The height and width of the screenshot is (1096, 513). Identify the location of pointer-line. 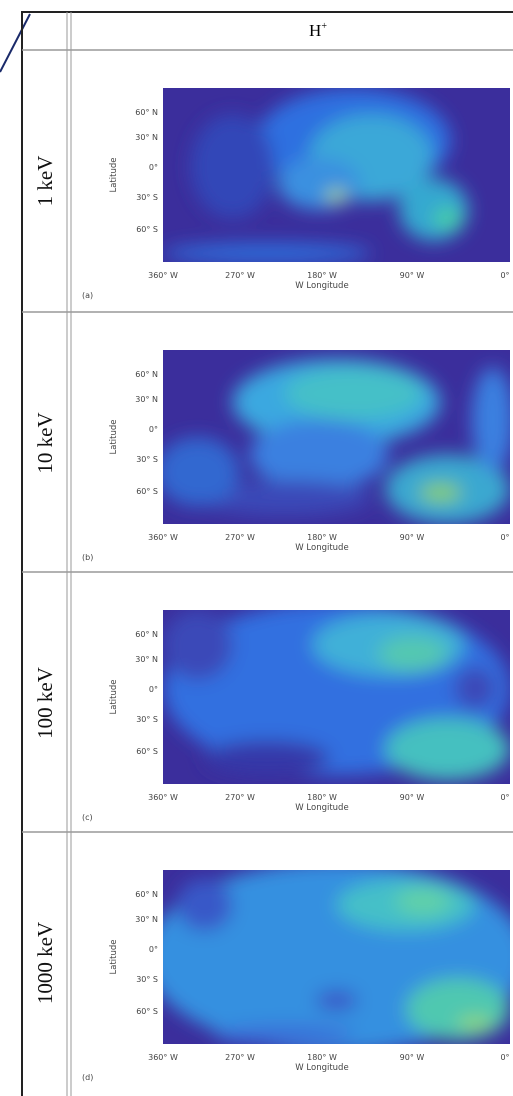
(15, 43).